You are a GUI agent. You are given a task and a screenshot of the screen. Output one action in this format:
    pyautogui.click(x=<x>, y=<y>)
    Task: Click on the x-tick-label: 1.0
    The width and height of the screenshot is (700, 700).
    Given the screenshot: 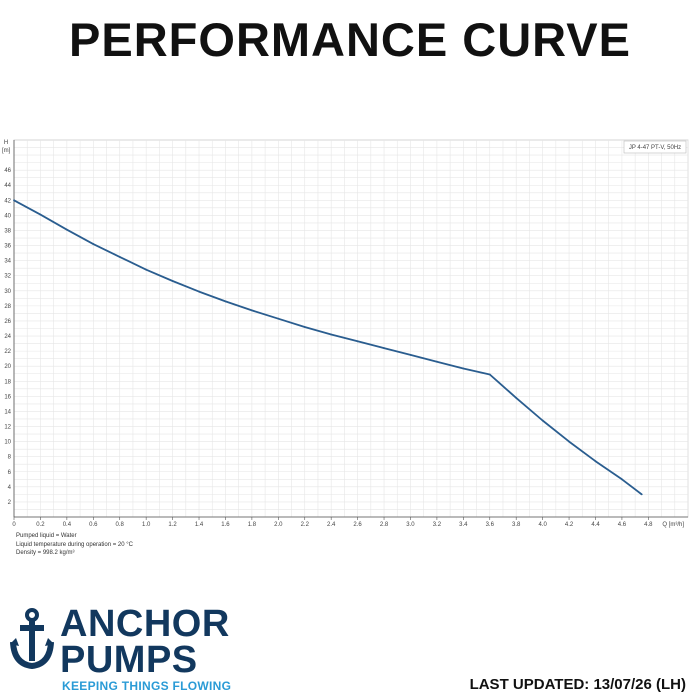 What is the action you would take?
    pyautogui.click(x=146, y=525)
    